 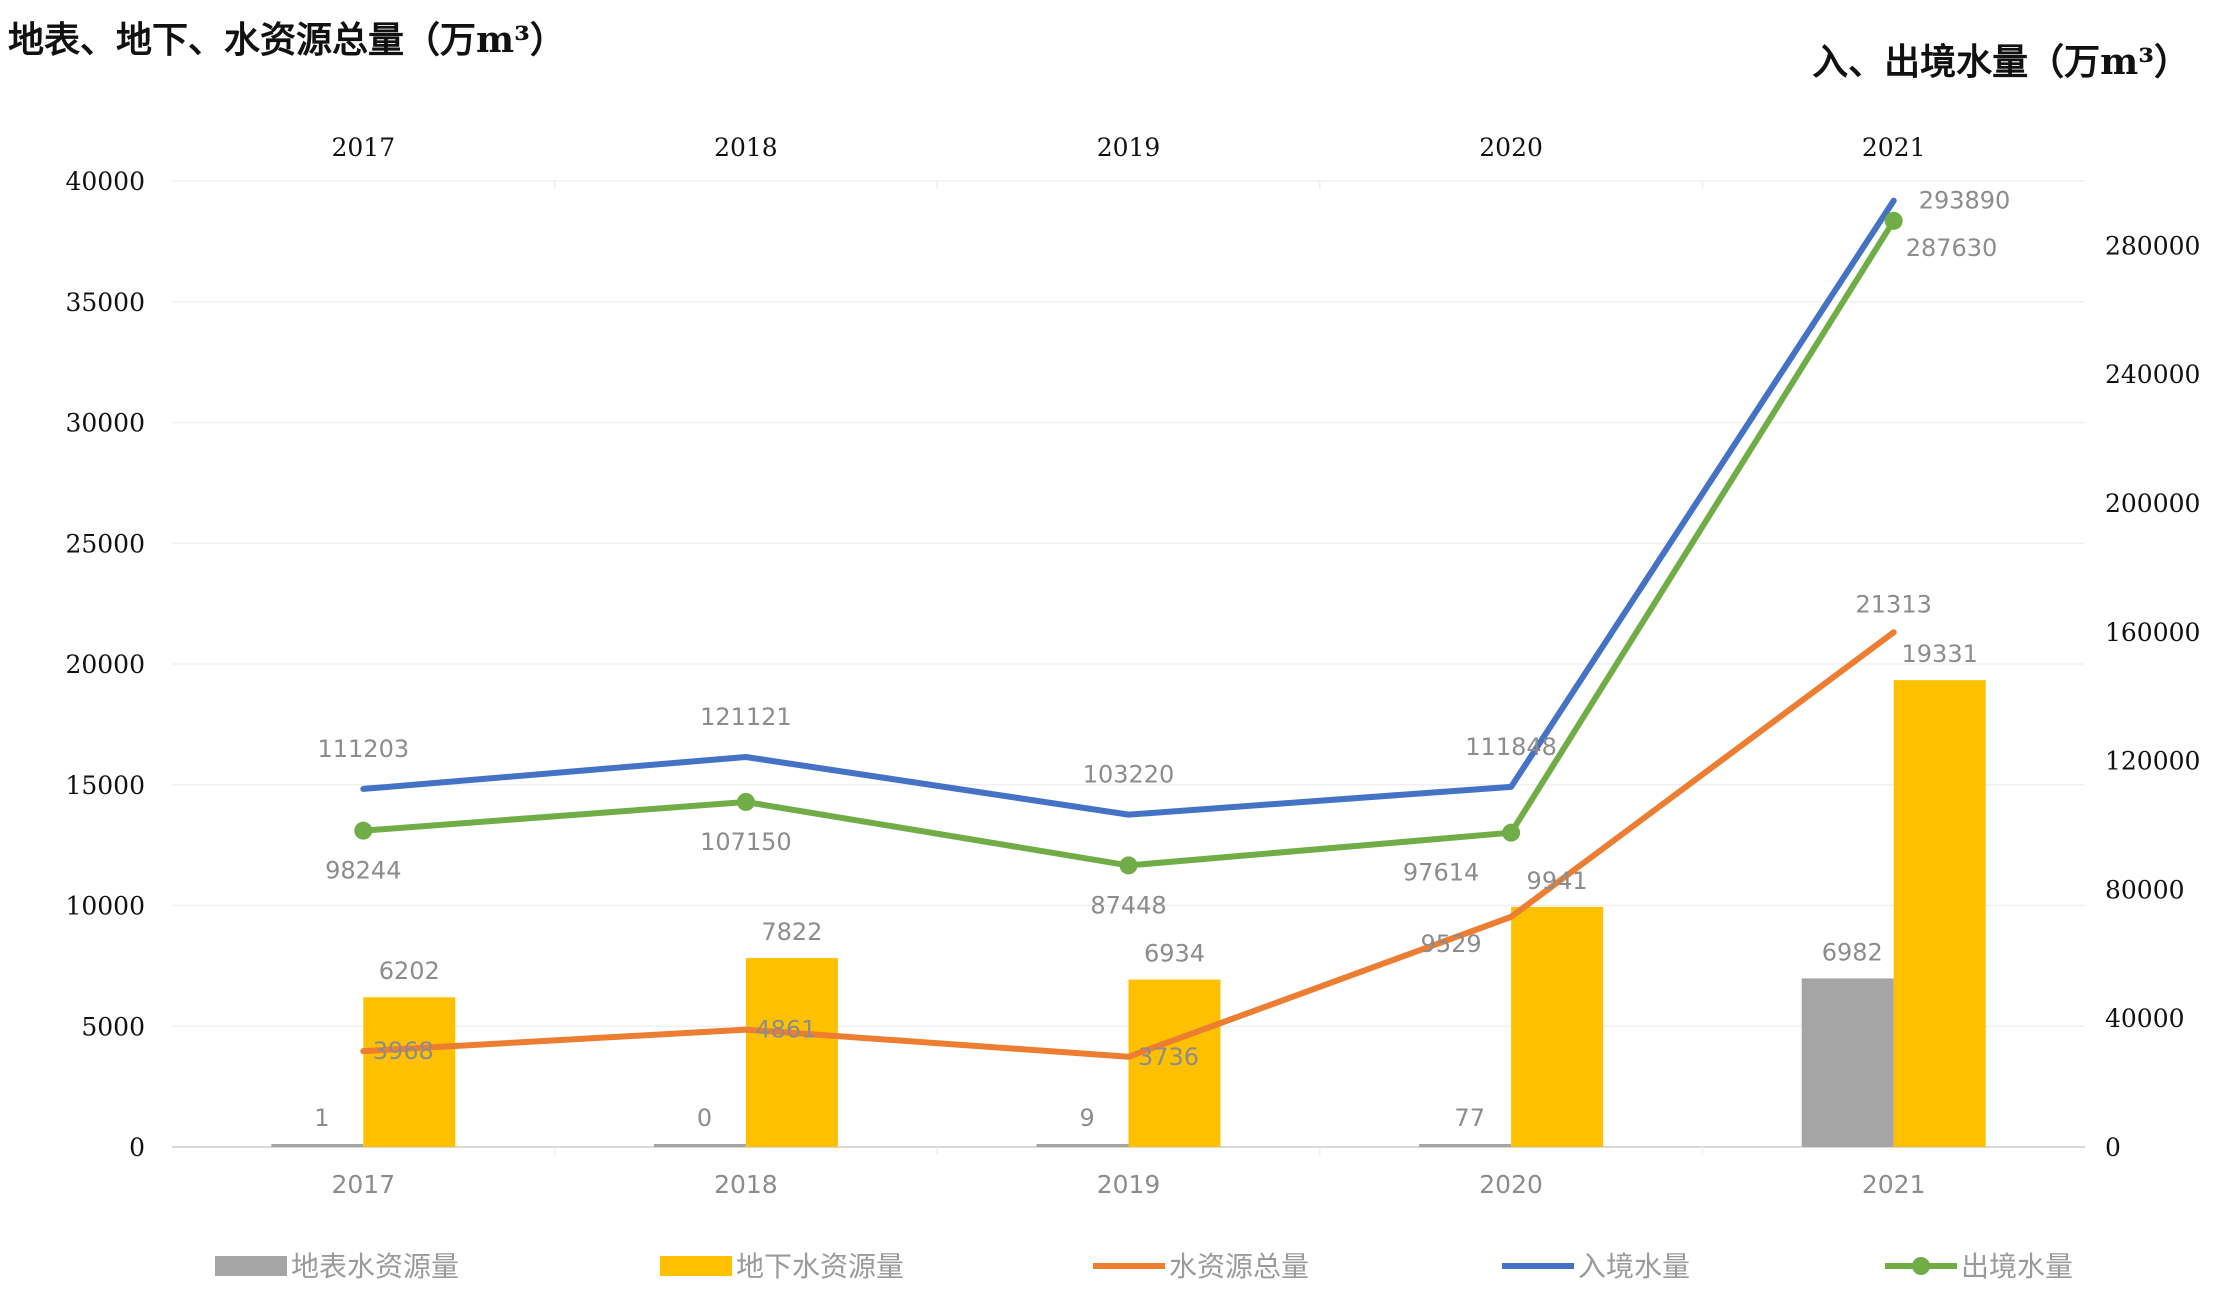 What do you see at coordinates (1128, 905) in the screenshot?
I see `line-data-label: 87448` at bounding box center [1128, 905].